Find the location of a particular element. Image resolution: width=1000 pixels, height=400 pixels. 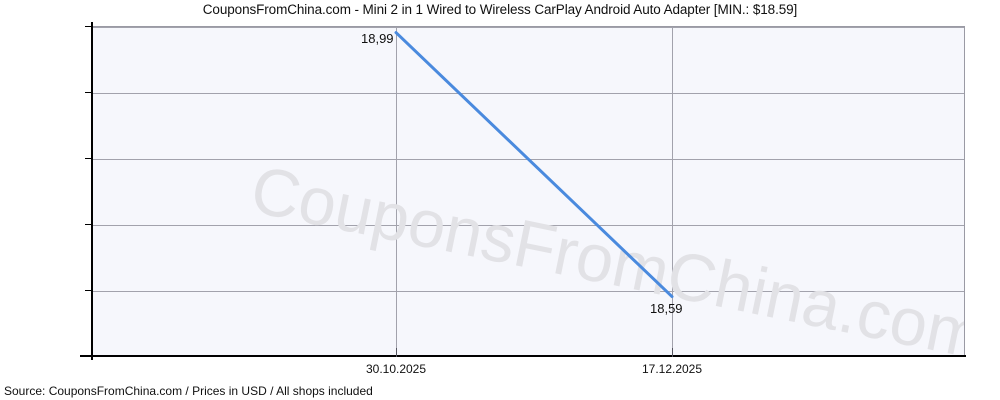

gridline-vertical is located at coordinates (396, 191).